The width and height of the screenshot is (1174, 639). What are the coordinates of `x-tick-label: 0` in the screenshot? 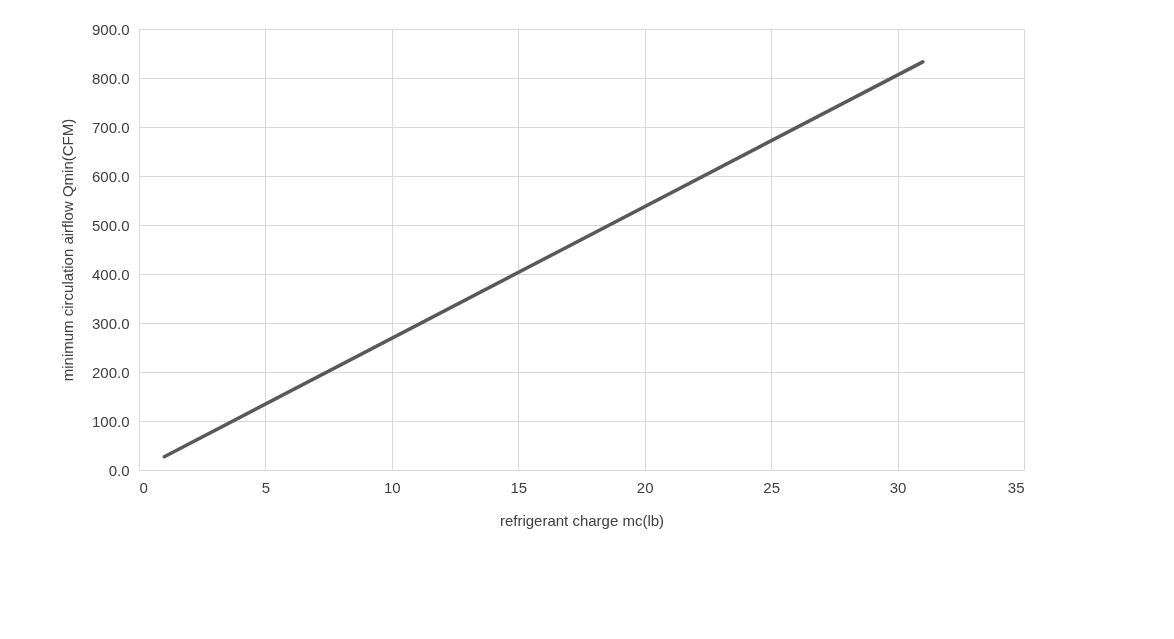 It's located at (143, 487).